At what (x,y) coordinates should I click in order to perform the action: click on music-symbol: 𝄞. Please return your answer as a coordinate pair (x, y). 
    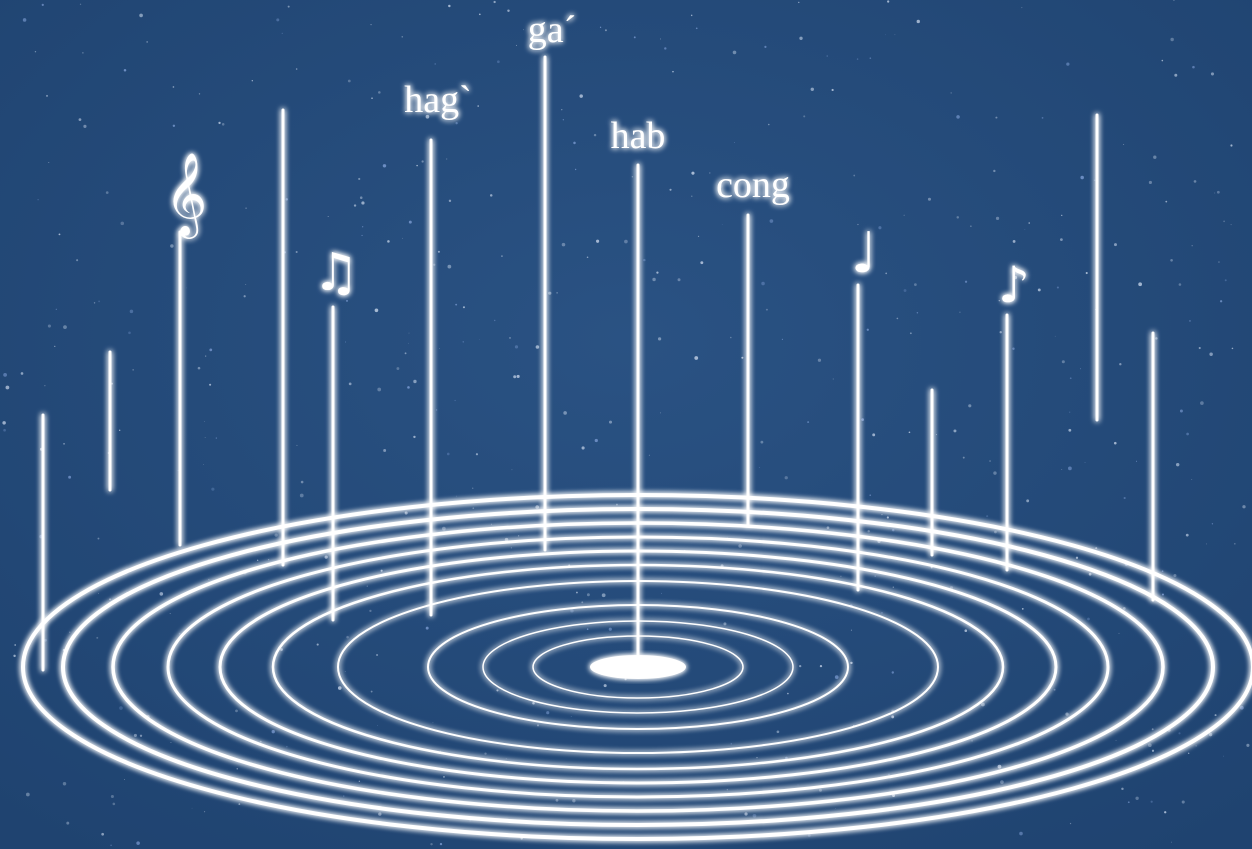
    Looking at the image, I should click on (186, 195).